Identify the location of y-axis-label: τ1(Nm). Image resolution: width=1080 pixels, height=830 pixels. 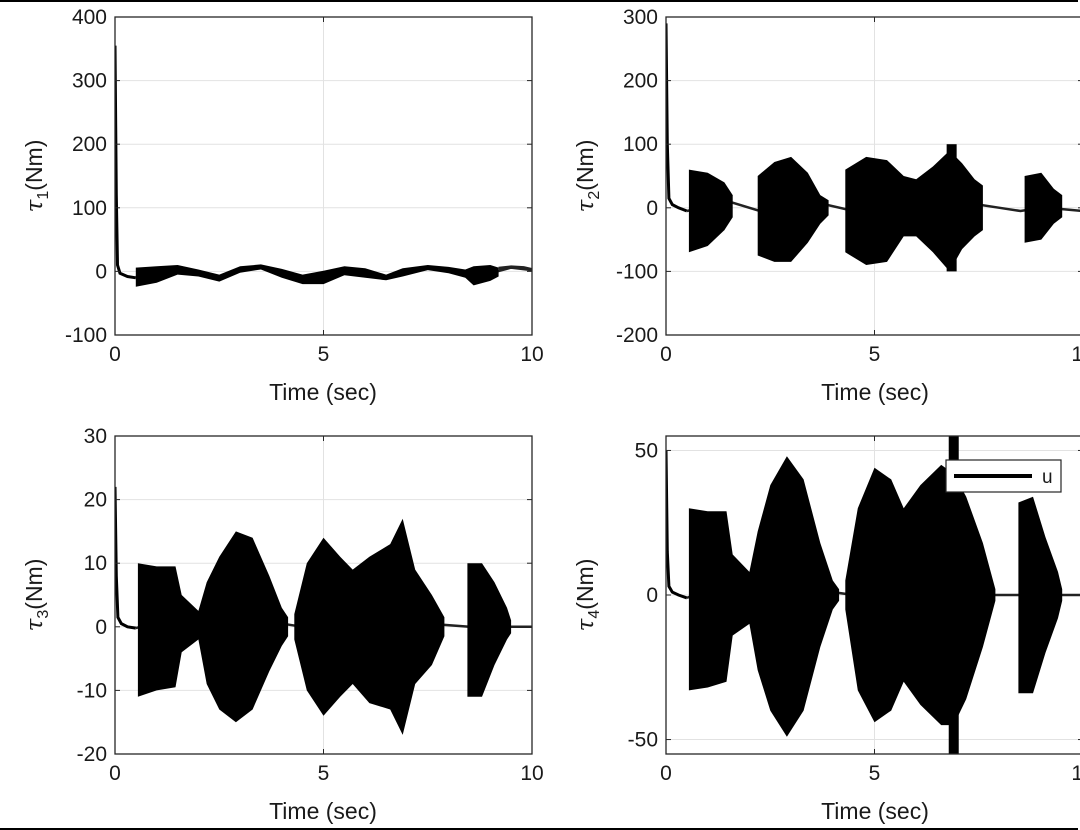
(36, 176).